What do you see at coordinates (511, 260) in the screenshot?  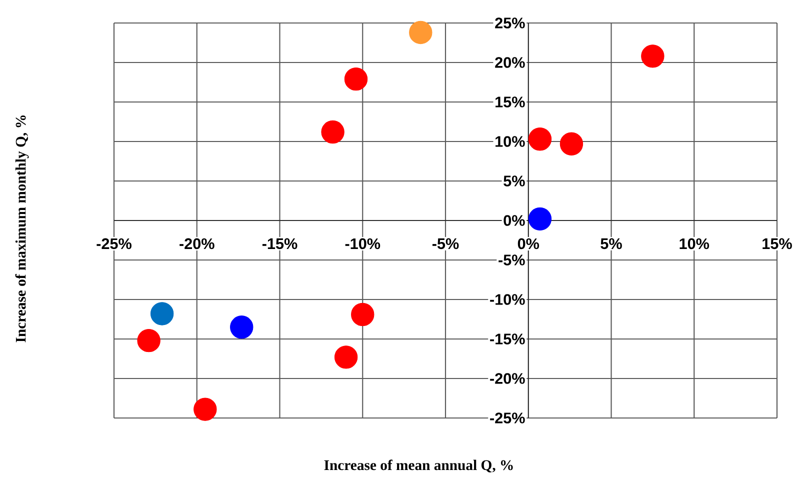 I see `y-tick-label: -5%` at bounding box center [511, 260].